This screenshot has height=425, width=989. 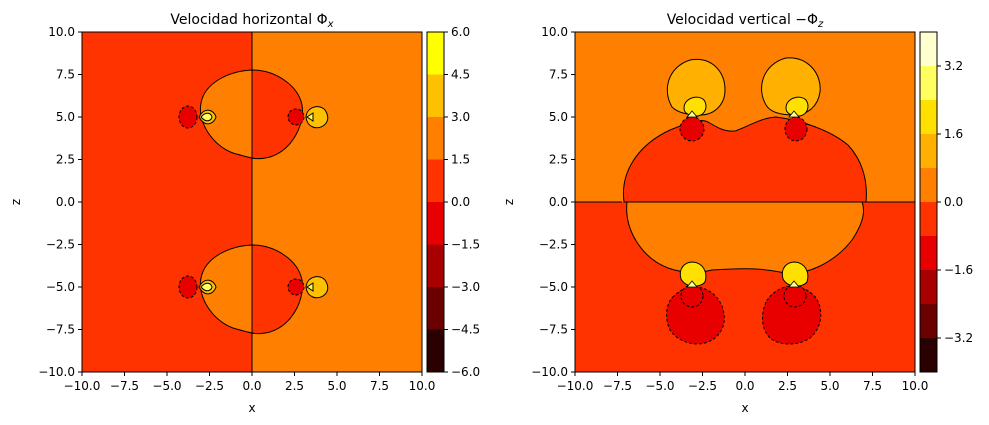 What do you see at coordinates (744, 386) in the screenshot?
I see `right-x-tick-label: 0.0` at bounding box center [744, 386].